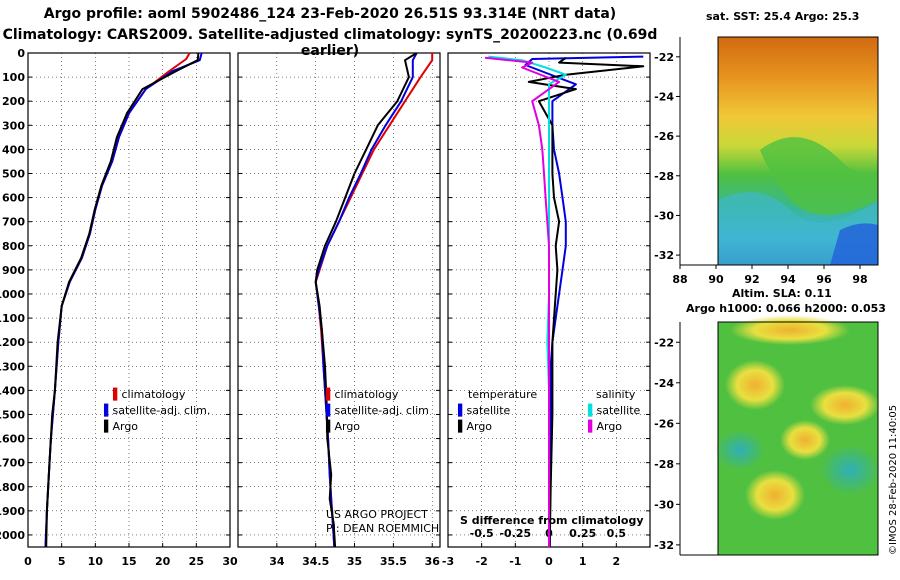 The width and height of the screenshot is (900, 580). I want to click on sst-map-x-tick-label: 94, so click(788, 279).